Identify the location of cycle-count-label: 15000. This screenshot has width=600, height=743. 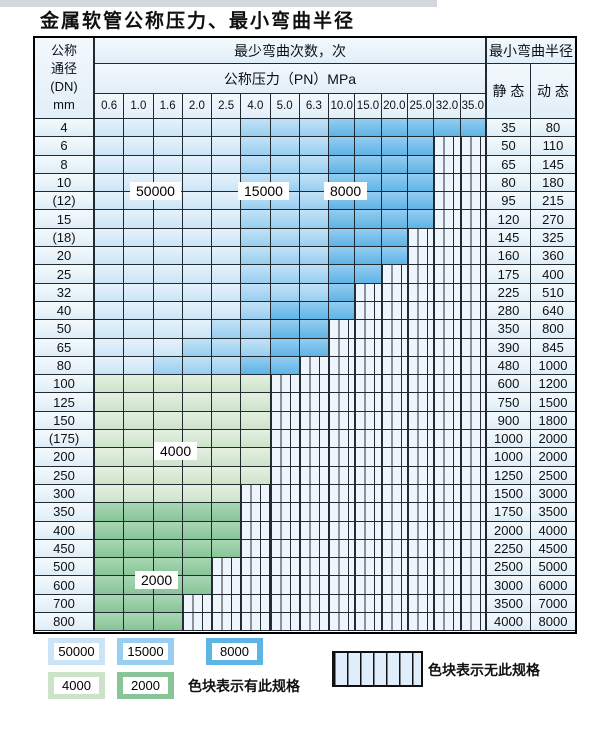
(263, 191).